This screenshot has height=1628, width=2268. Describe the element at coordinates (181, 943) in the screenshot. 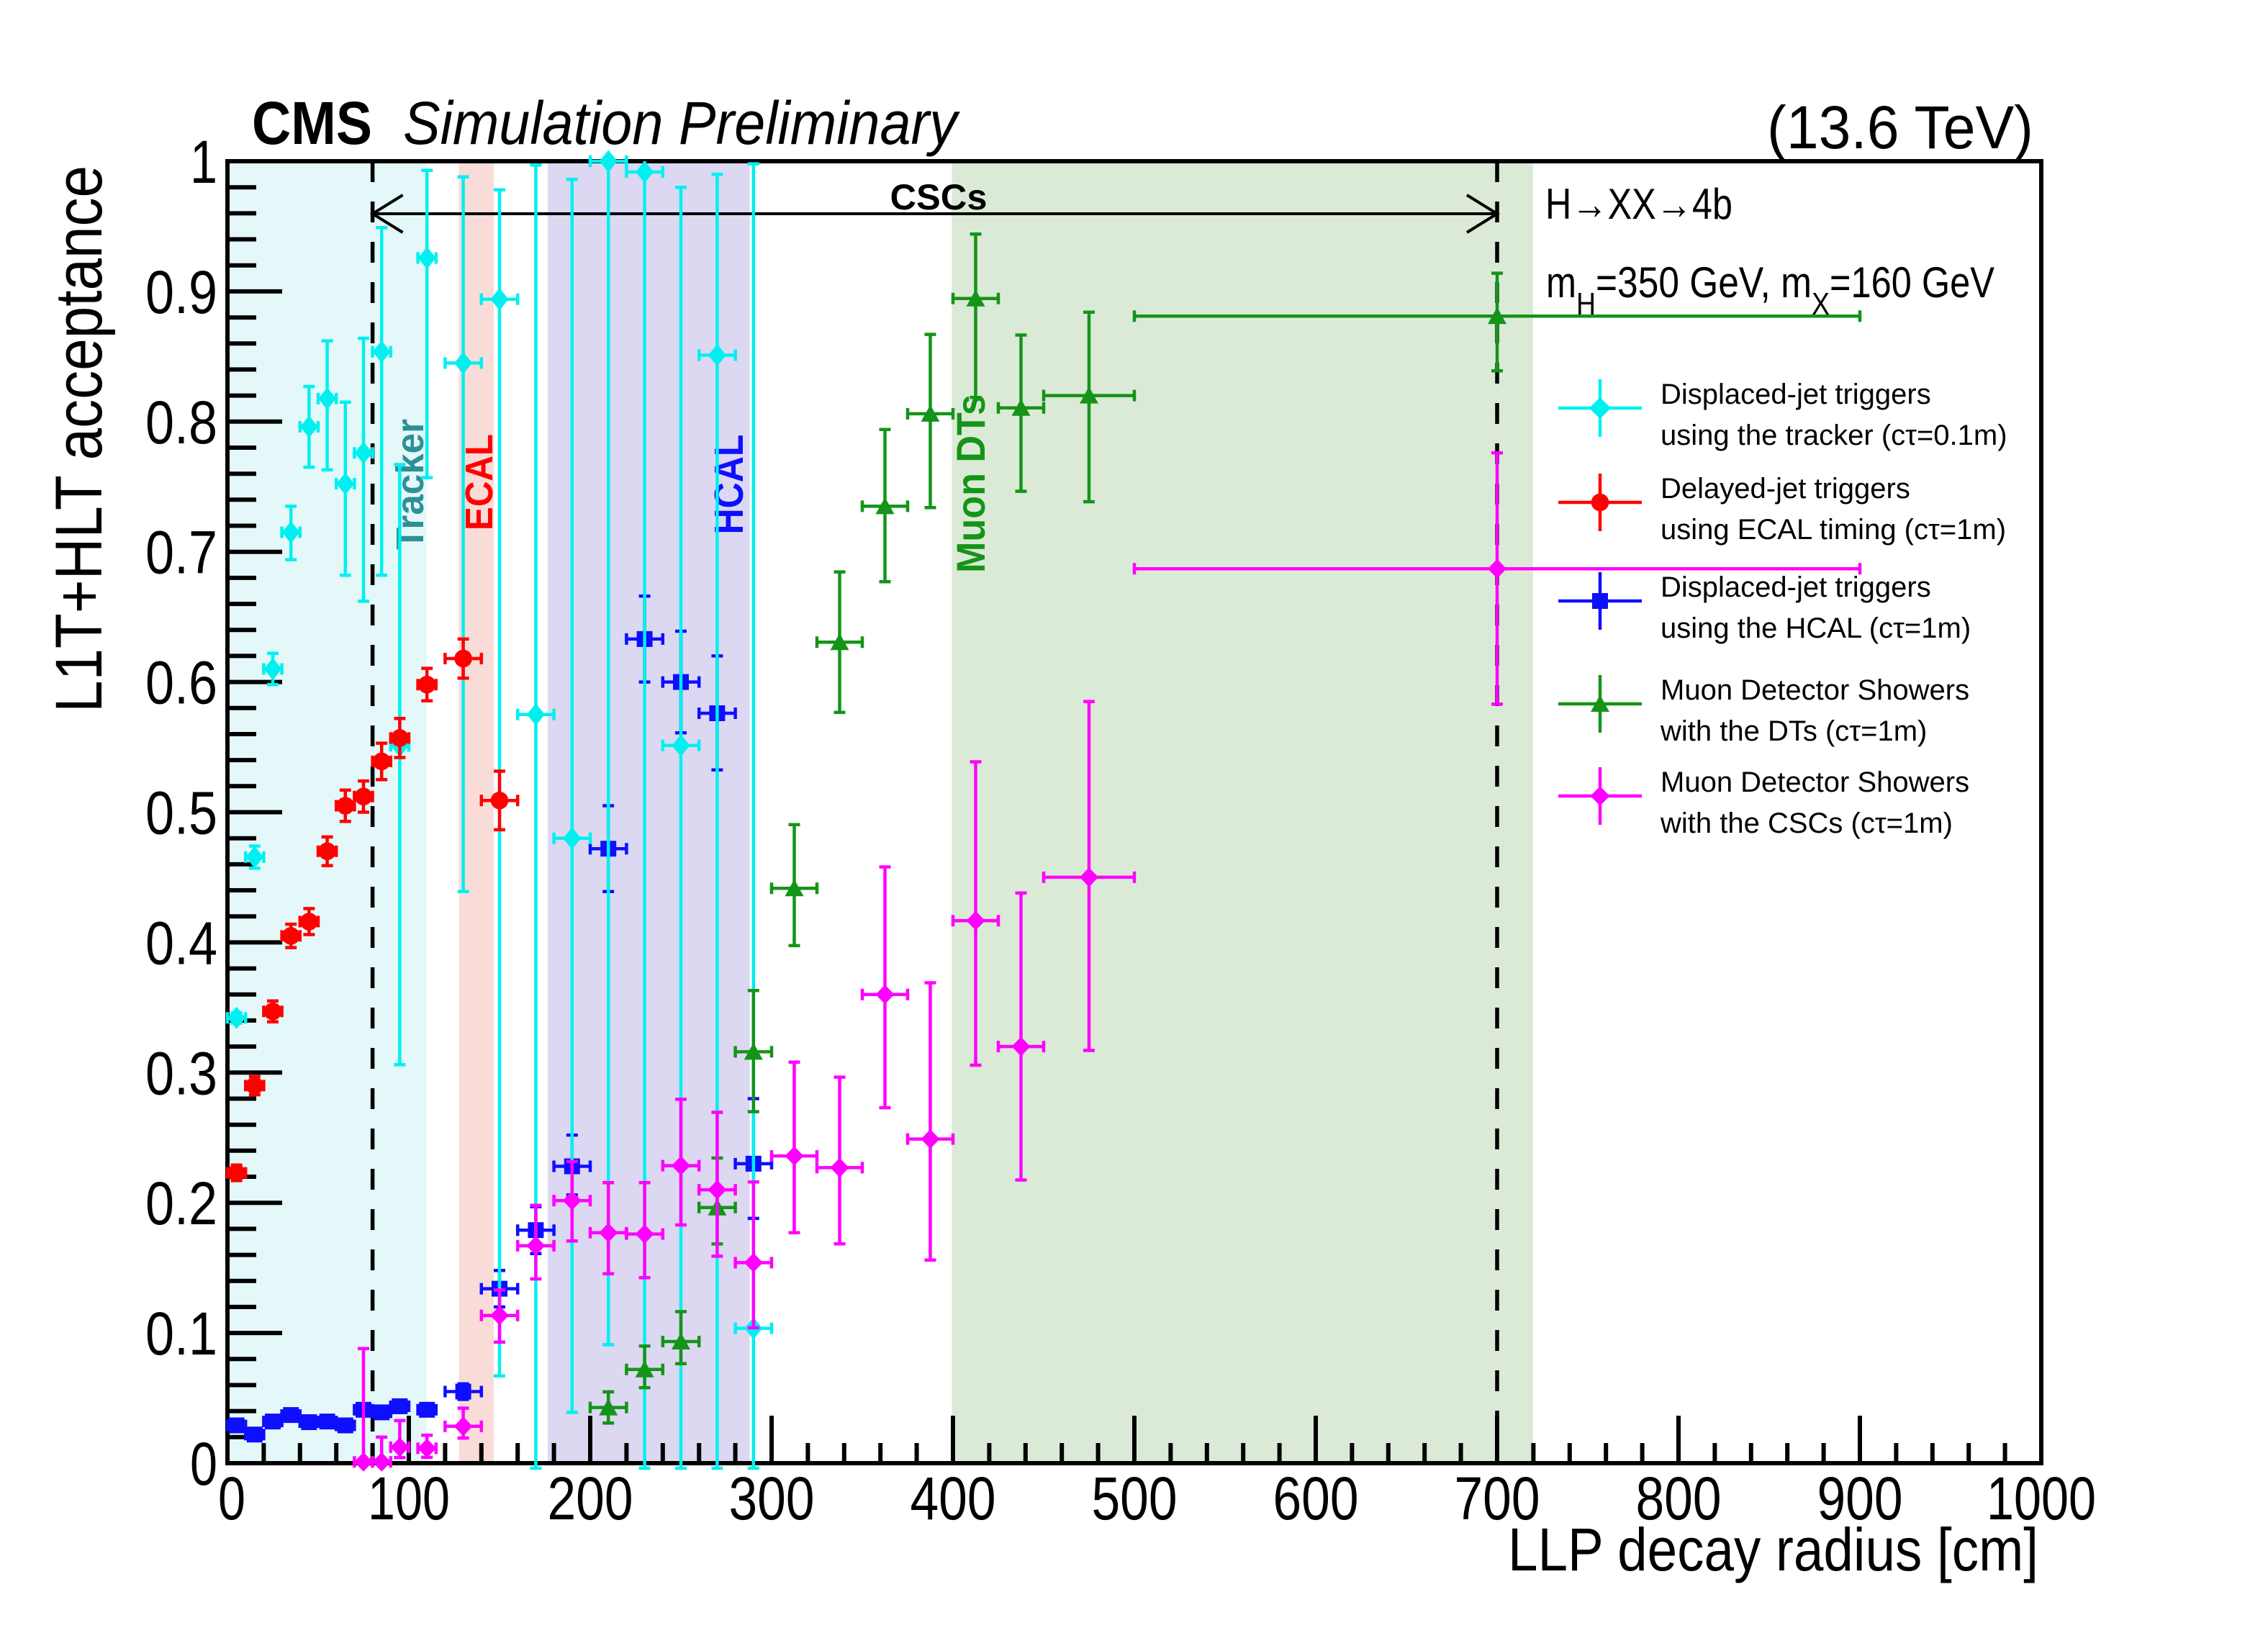

I see `svg-text: 0.4` at that location.